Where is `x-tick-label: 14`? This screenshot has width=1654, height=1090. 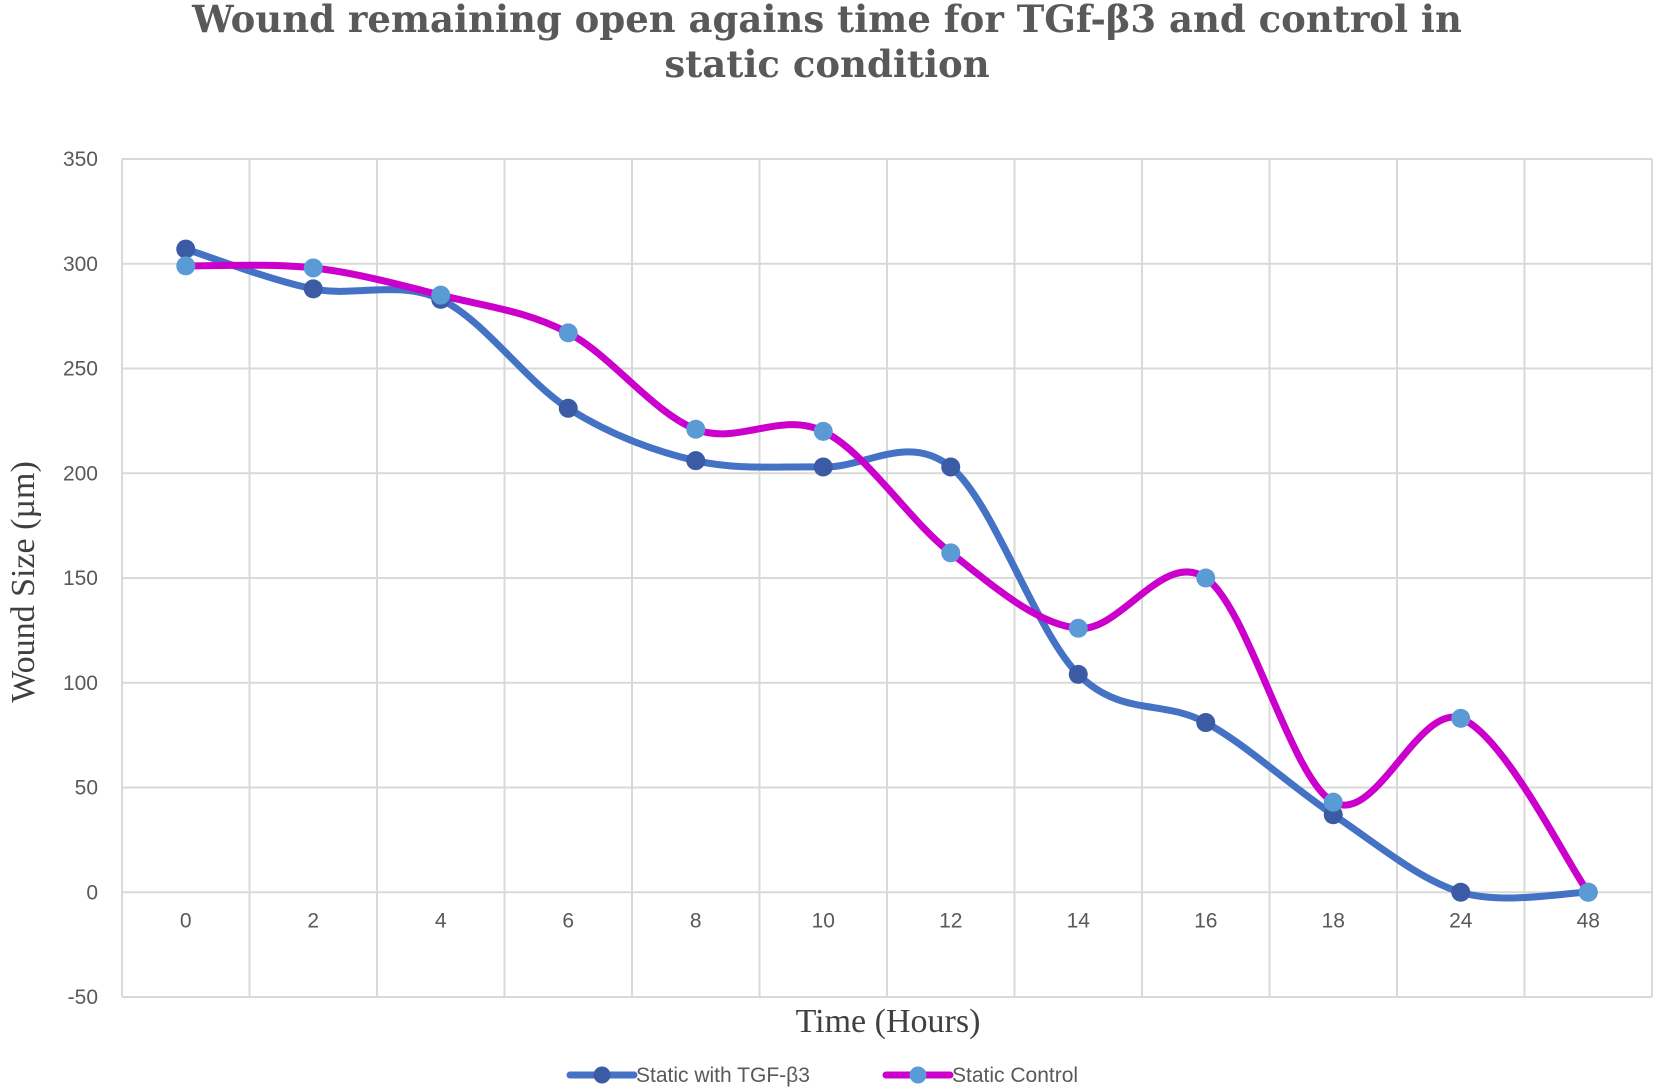 x-tick-label: 14 is located at coordinates (1079, 920).